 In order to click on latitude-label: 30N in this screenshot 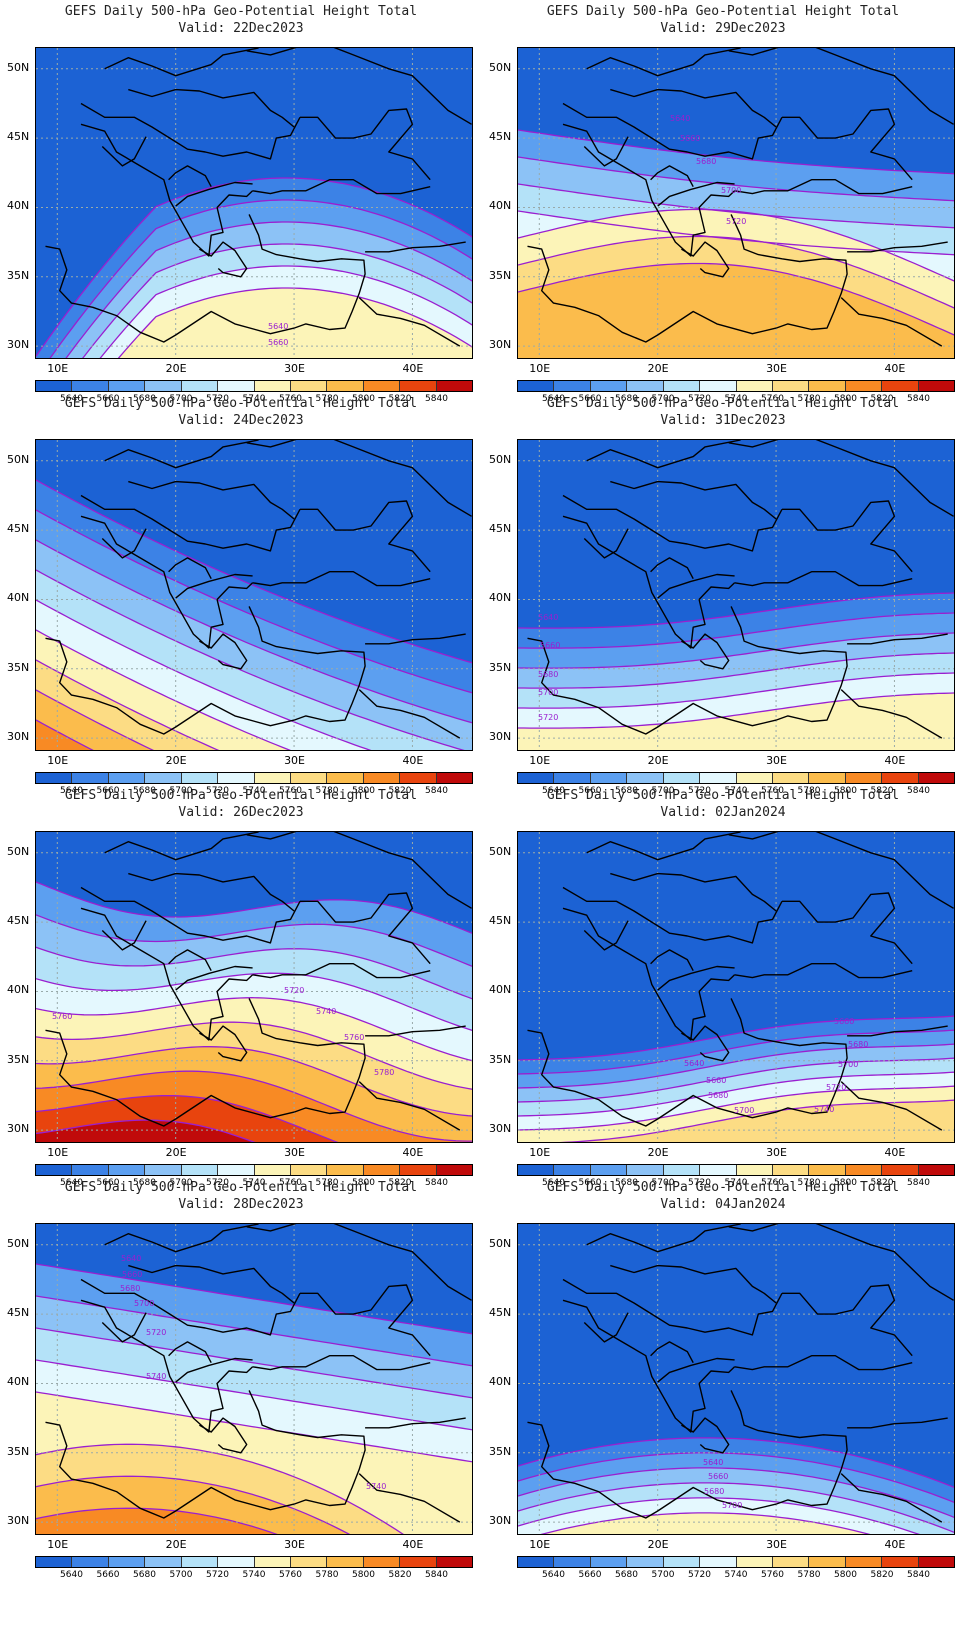, I will do `click(500, 737)`.